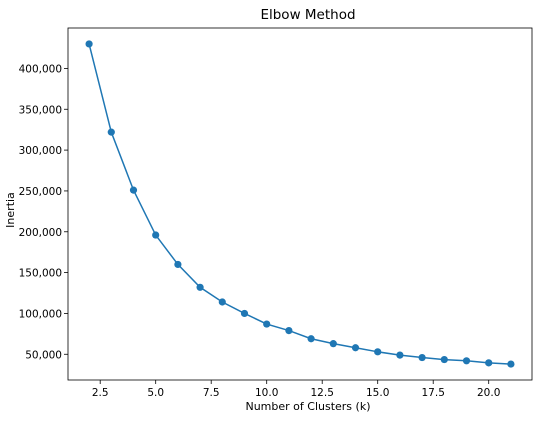  What do you see at coordinates (40, 233) in the screenshot?
I see `y-tick-label: 200,000` at bounding box center [40, 233].